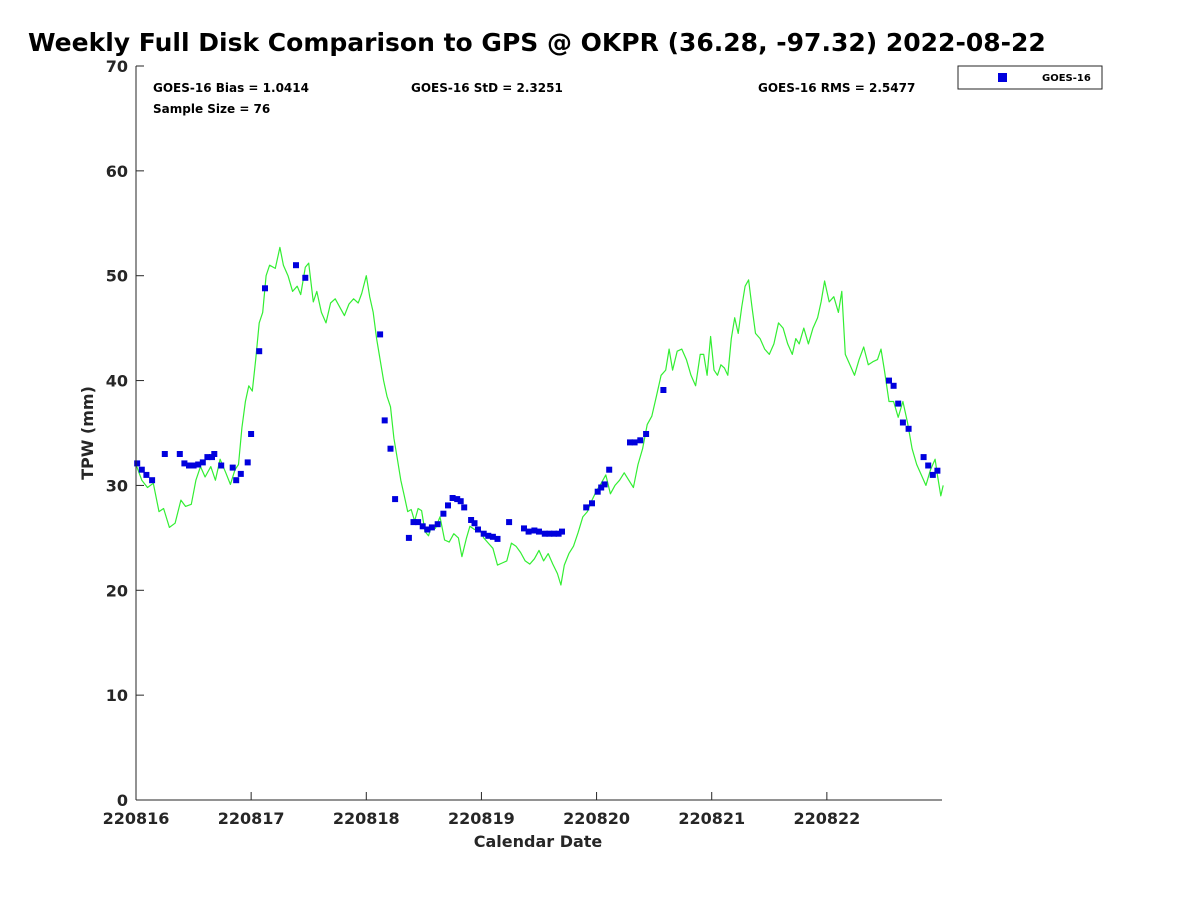 The height and width of the screenshot is (900, 1200). I want to click on x-tick-label: 220819, so click(481, 818).